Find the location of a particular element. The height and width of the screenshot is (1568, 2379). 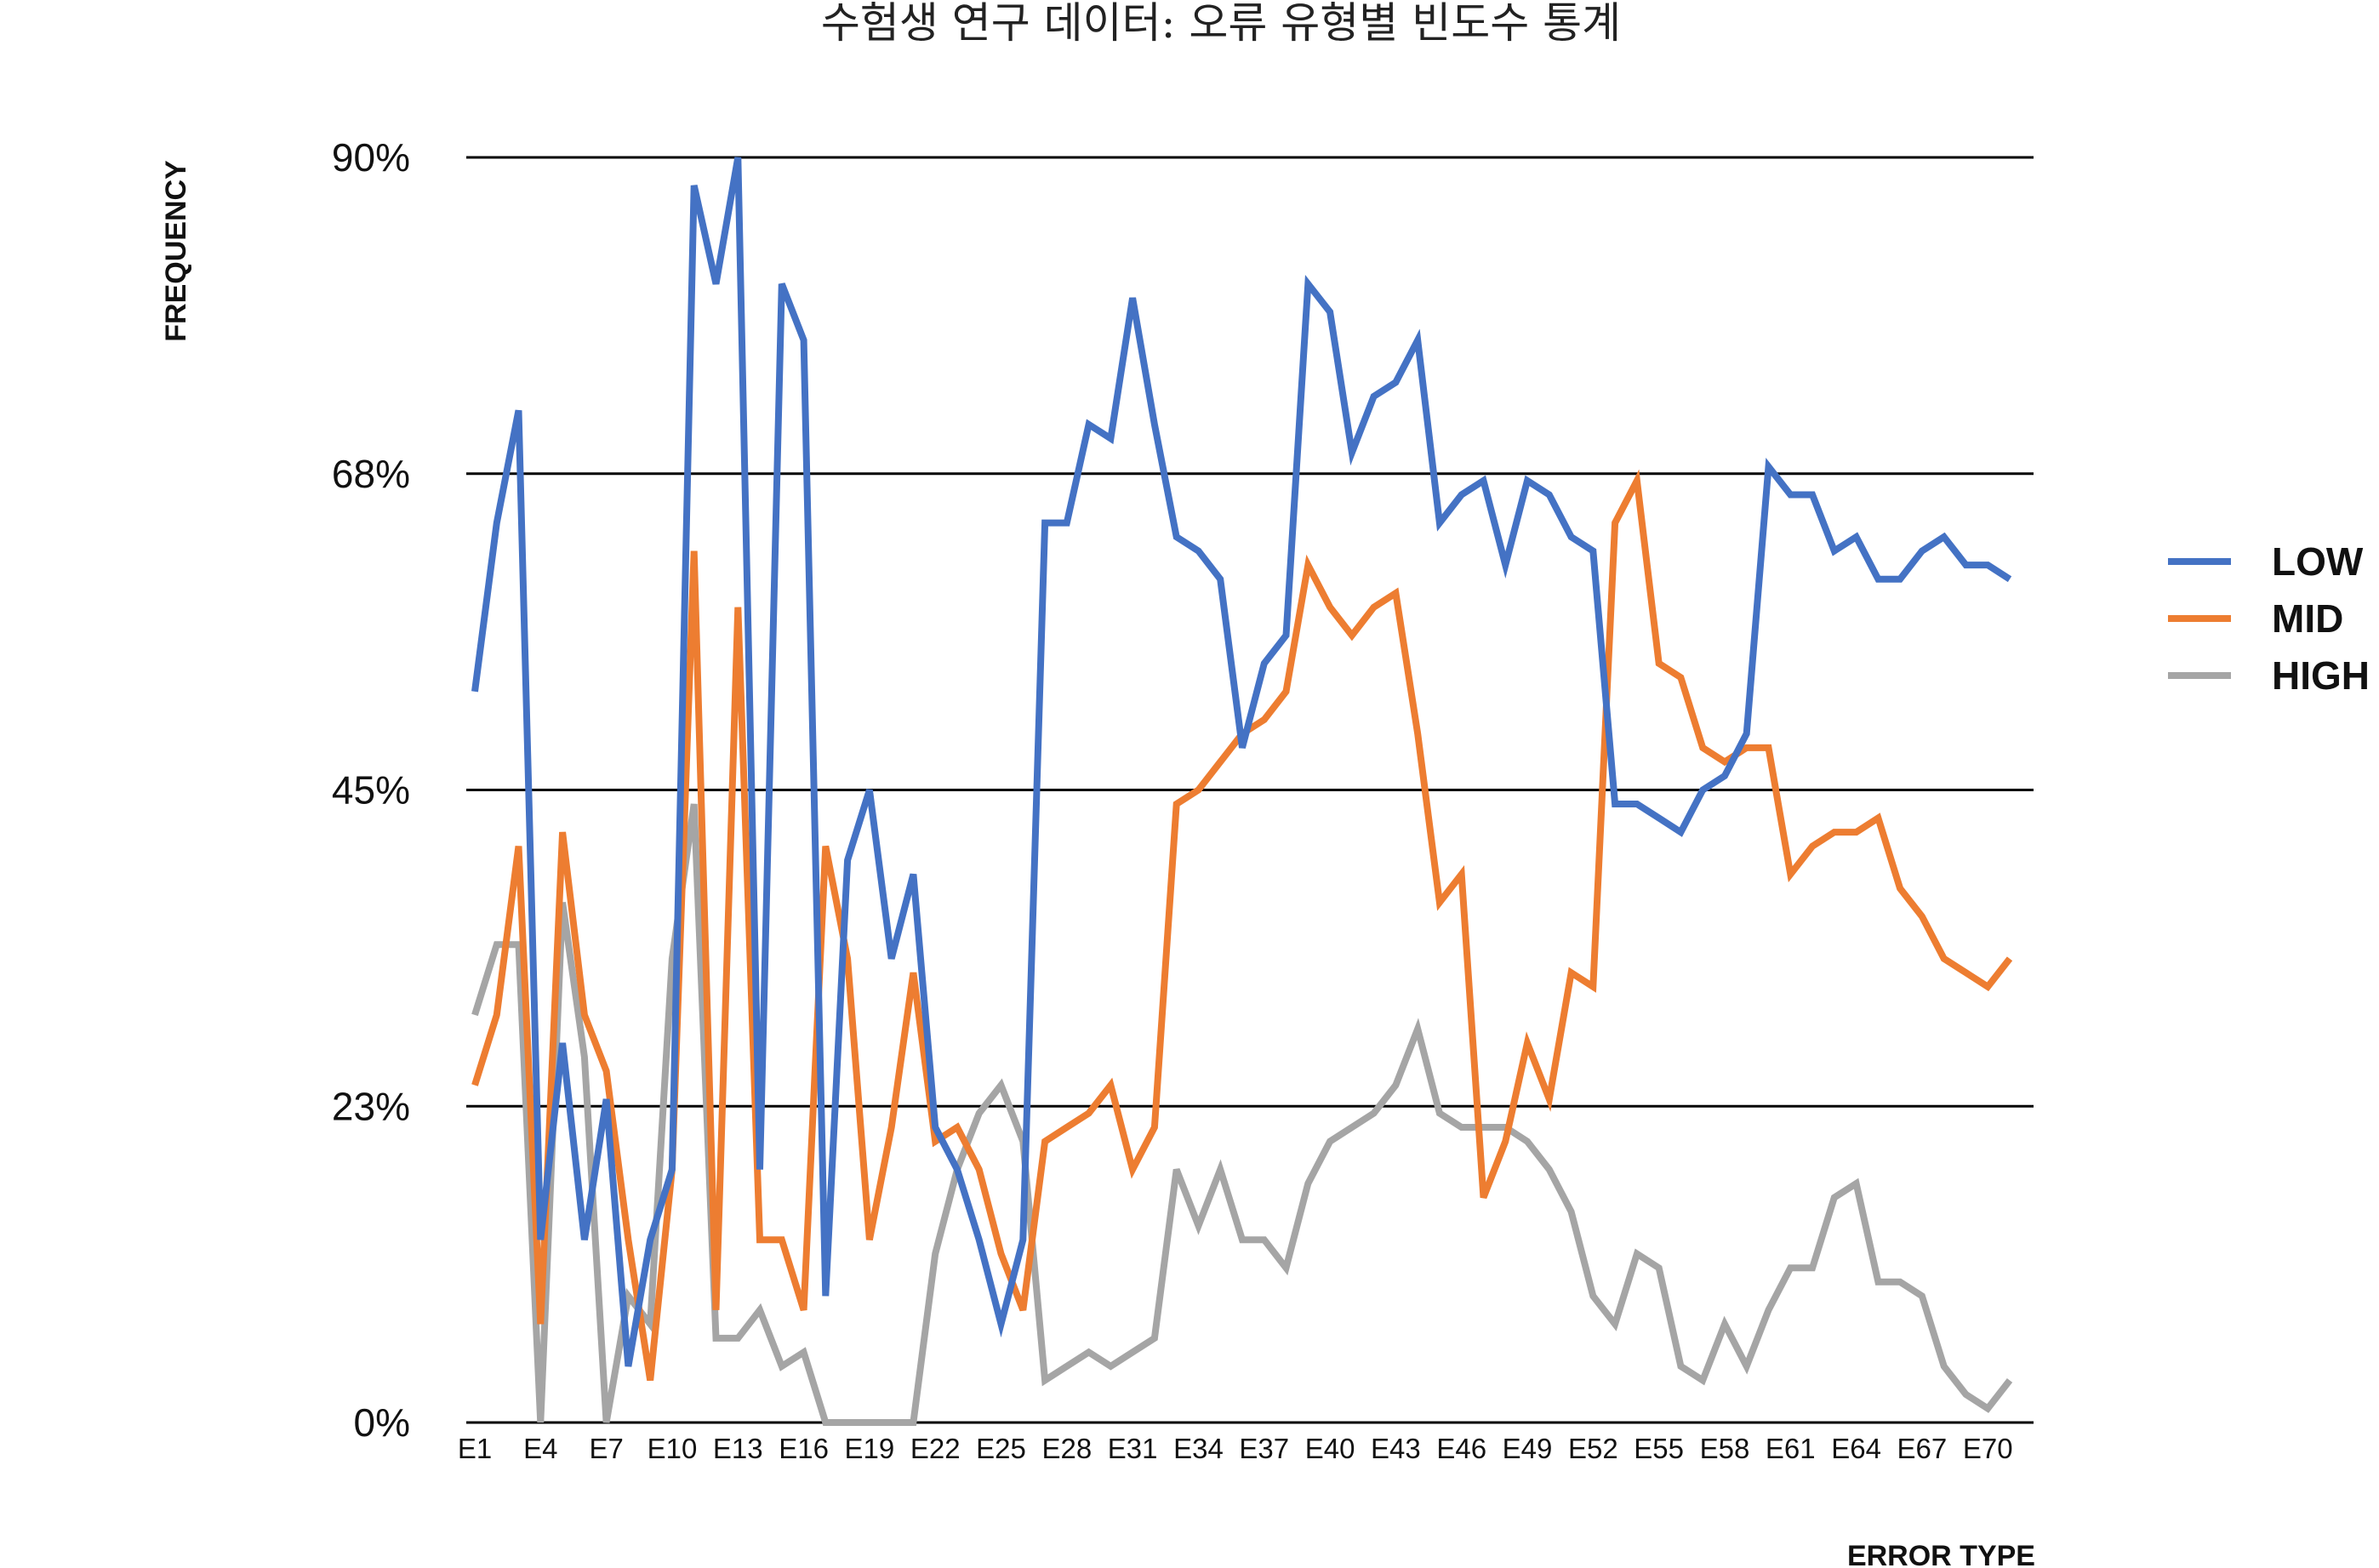

x-tick-label: E40 is located at coordinates (1330, 1448).